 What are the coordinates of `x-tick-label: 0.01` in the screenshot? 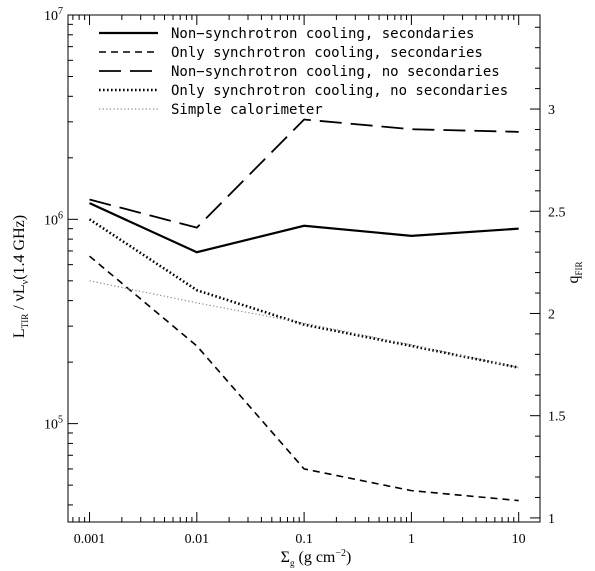 It's located at (197, 539).